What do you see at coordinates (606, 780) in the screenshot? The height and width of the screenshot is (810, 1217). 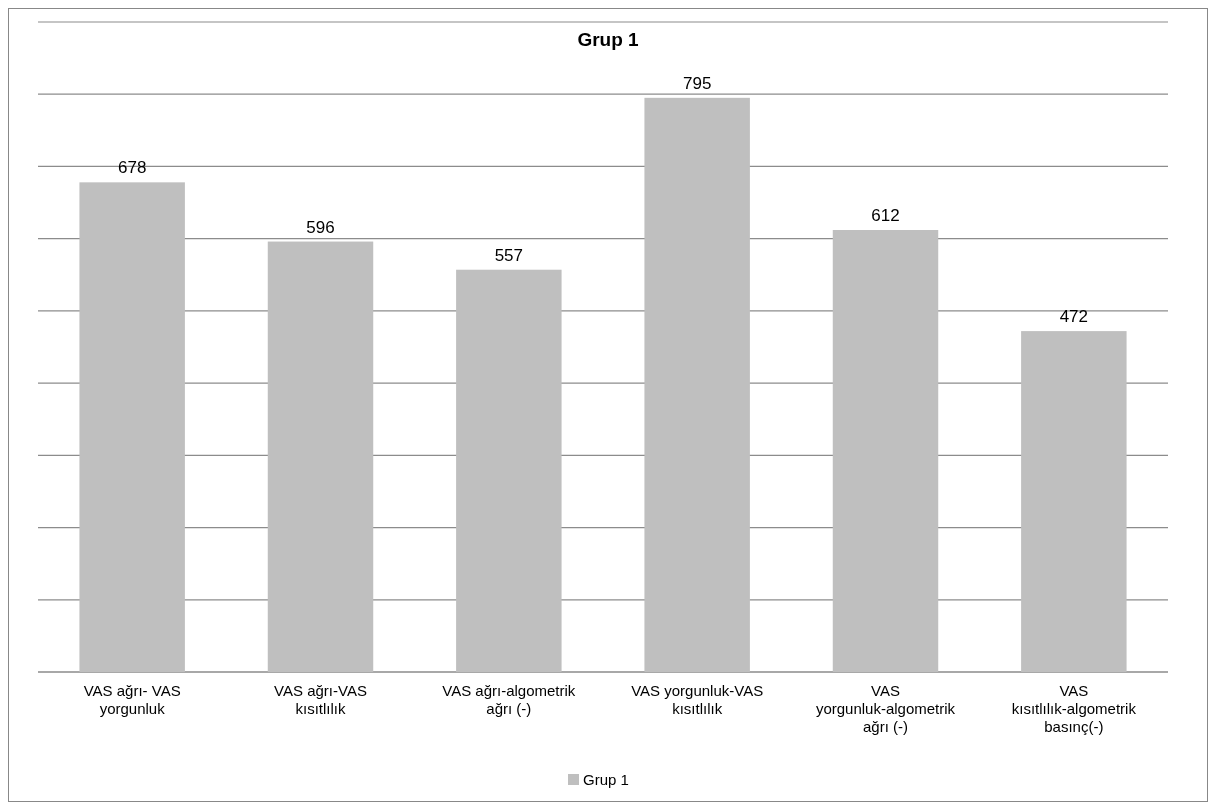 I see `legend-label: Grup 1` at bounding box center [606, 780].